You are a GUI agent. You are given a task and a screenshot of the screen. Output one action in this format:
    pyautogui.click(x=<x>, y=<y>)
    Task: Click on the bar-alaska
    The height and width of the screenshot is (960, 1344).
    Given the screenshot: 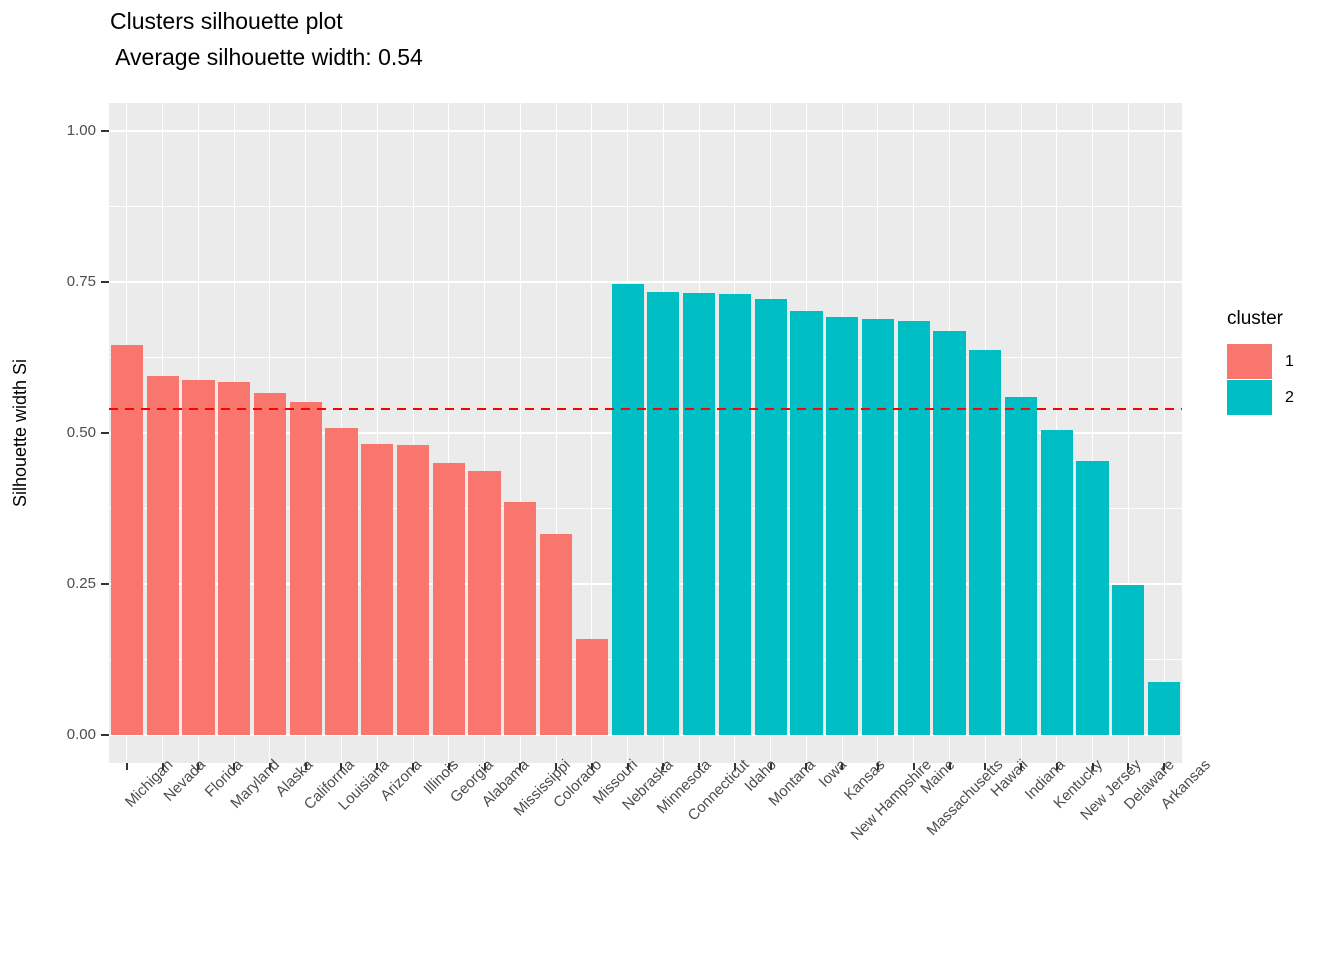 What is the action you would take?
    pyautogui.click(x=270, y=563)
    